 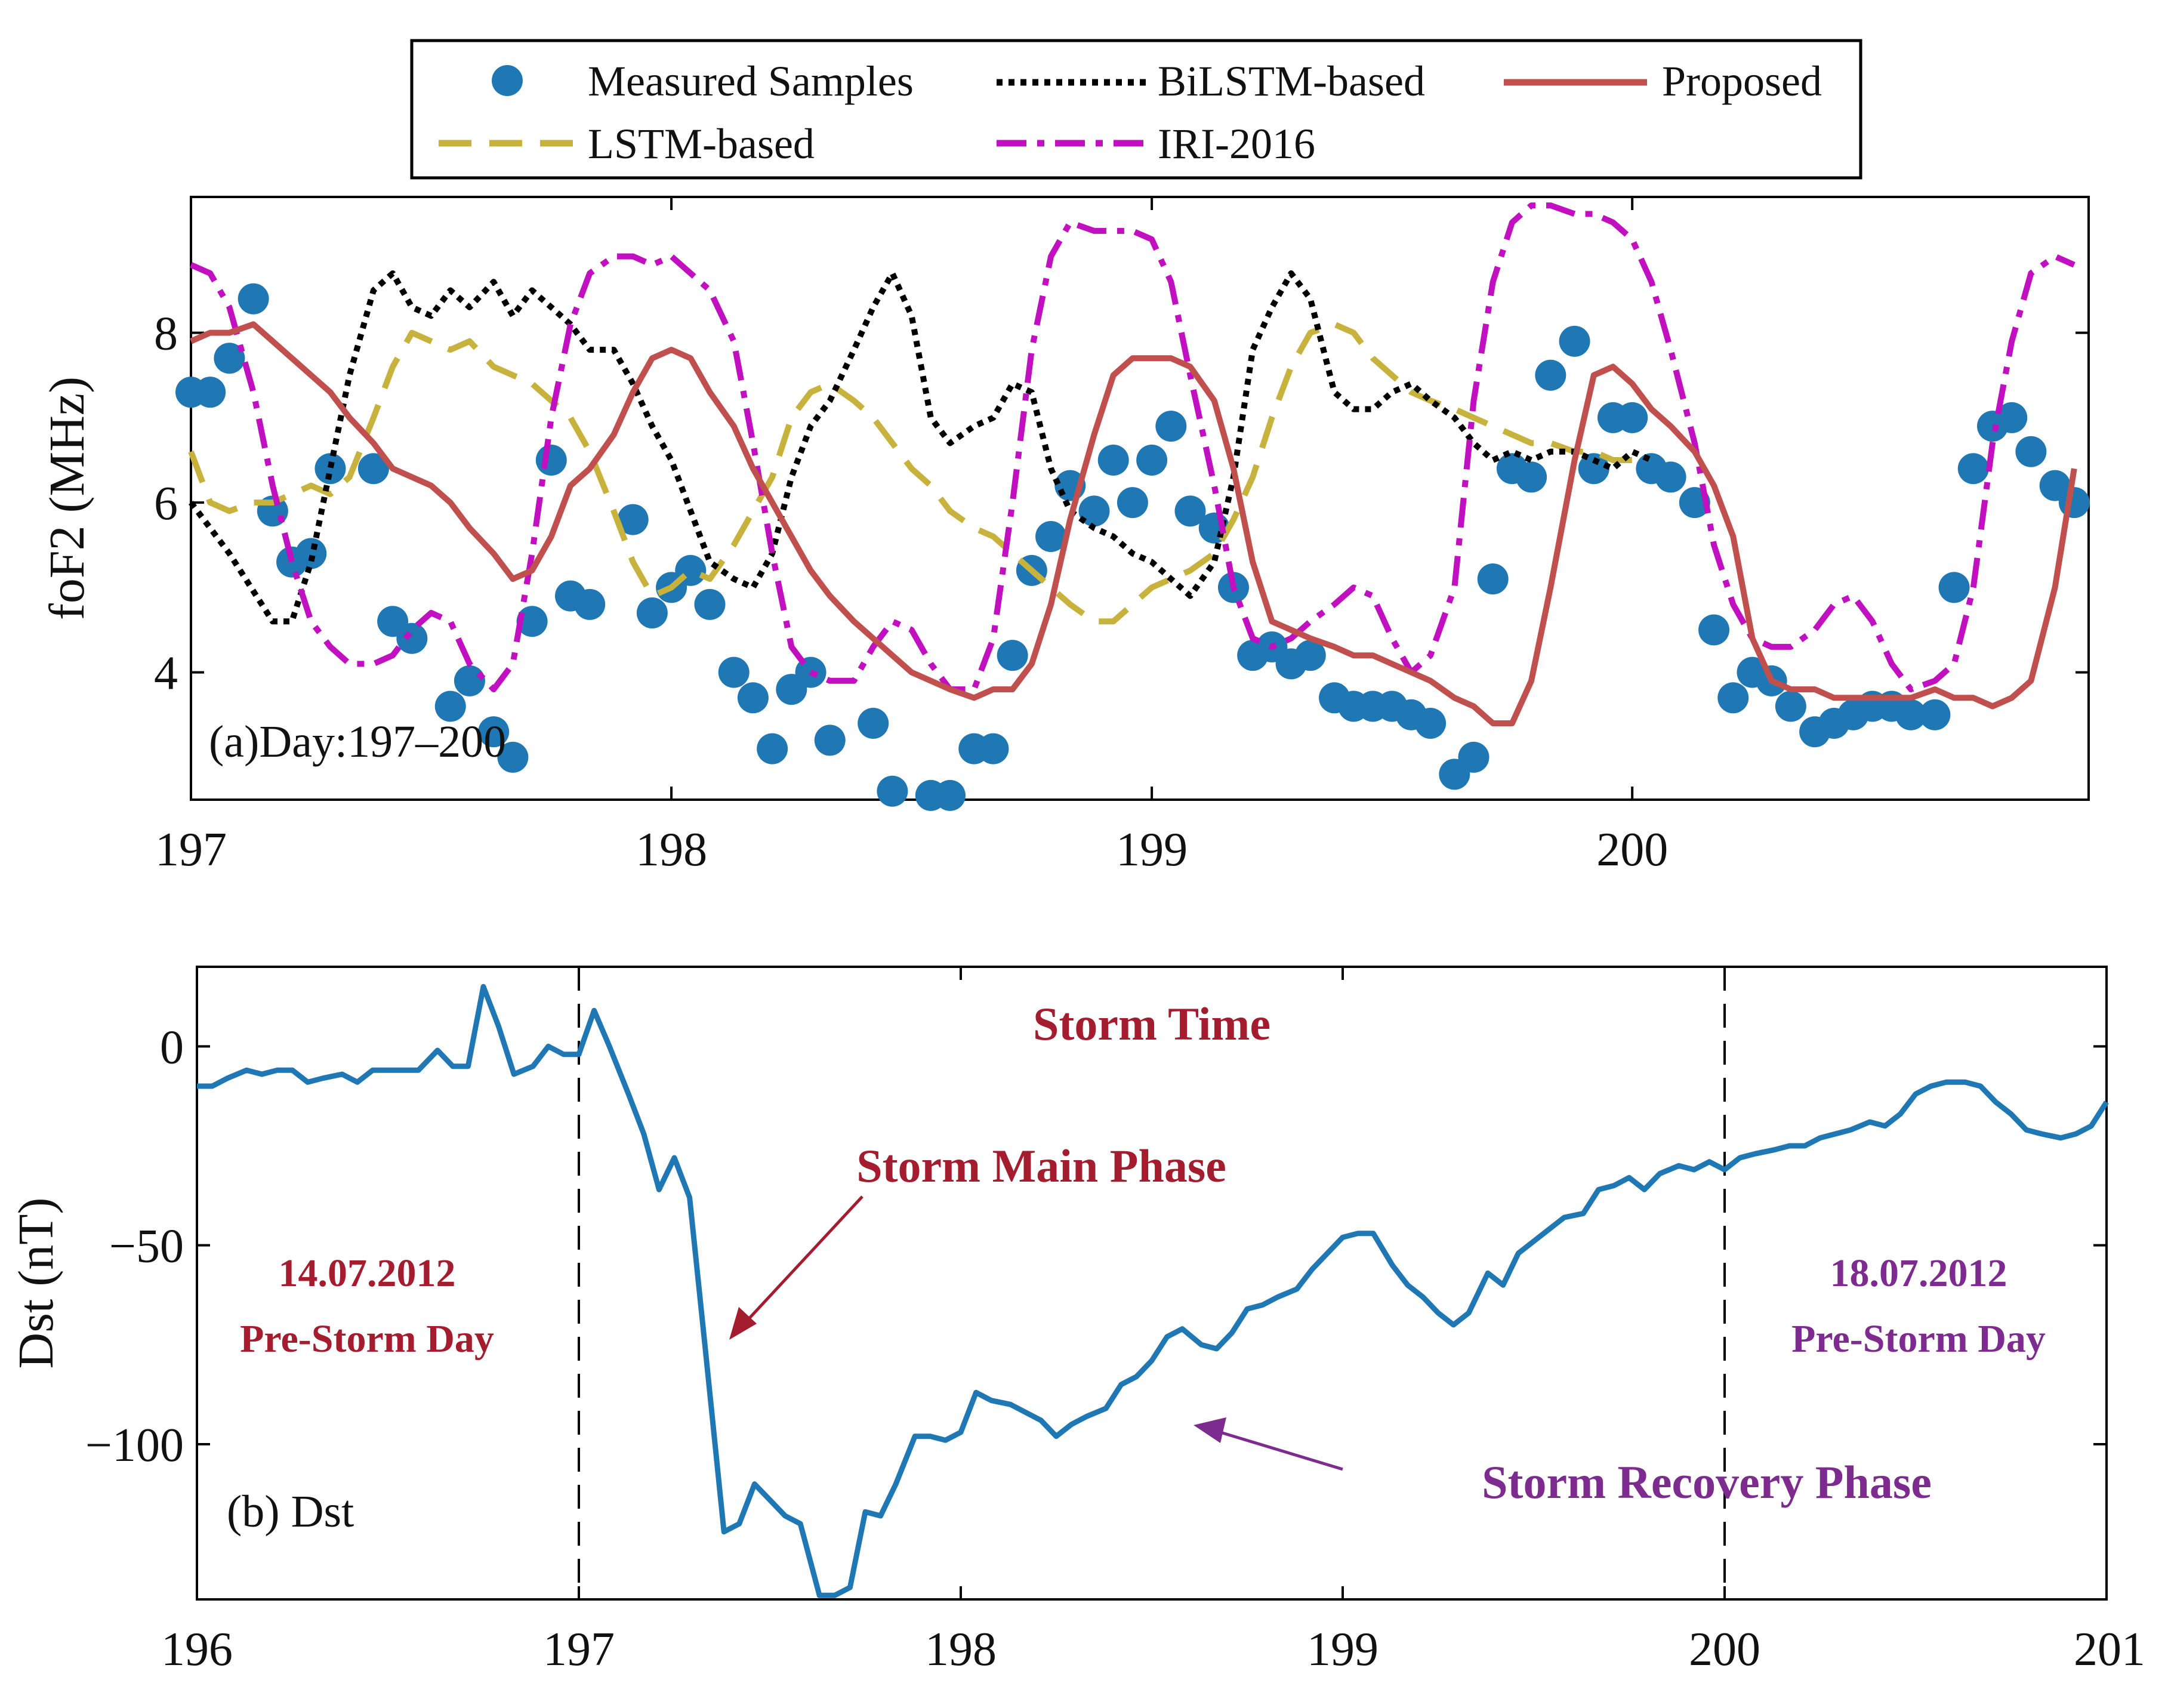 What do you see at coordinates (191, 850) in the screenshot?
I see `panel-a-xtick-label: 197` at bounding box center [191, 850].